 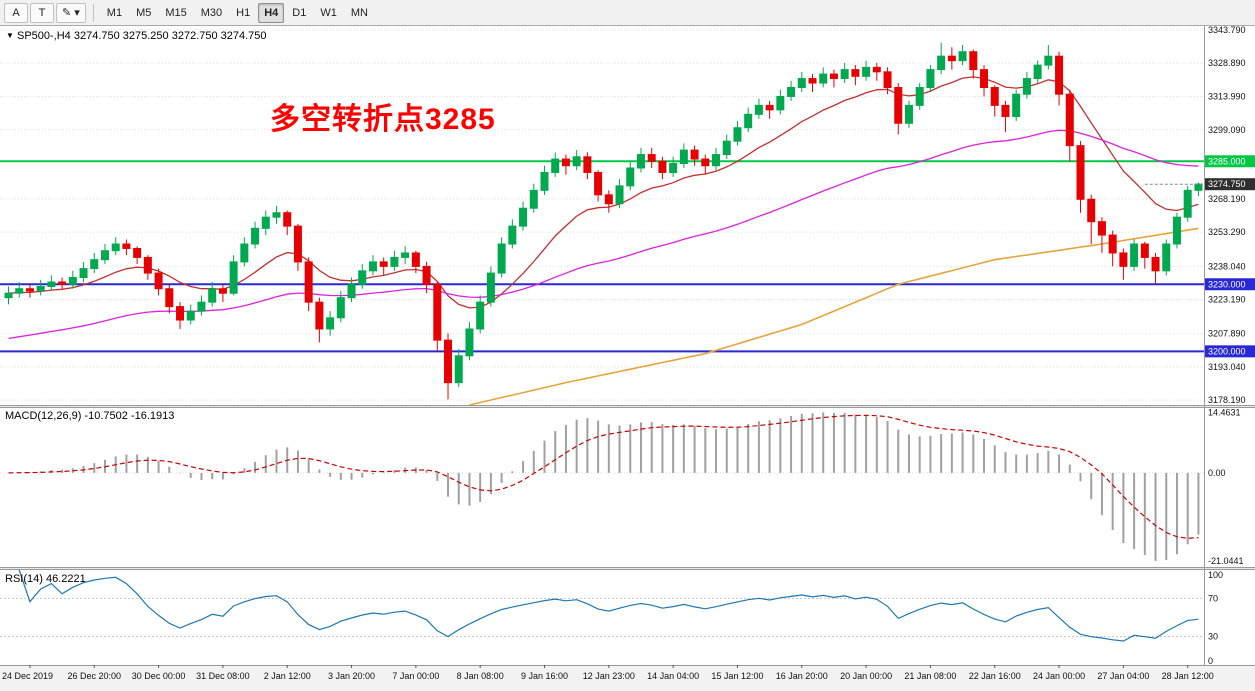 I want to click on svg-text: 3253.290, so click(x=1227, y=232).